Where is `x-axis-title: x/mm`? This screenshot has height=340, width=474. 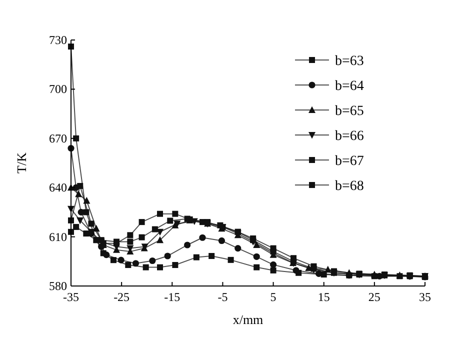
x-axis-title: x/mm is located at coordinates (248, 319).